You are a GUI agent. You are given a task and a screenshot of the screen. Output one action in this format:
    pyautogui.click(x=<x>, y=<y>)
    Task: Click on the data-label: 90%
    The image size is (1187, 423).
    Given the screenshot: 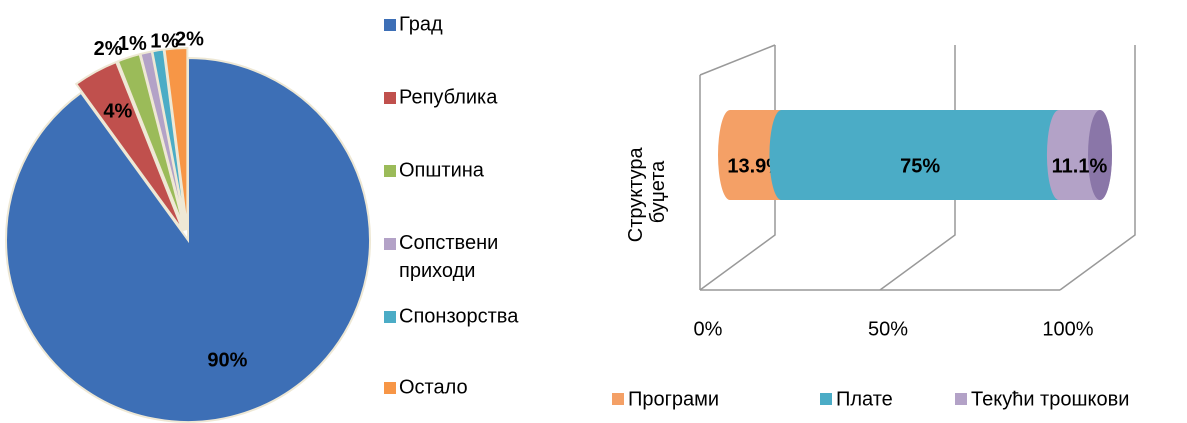 What is the action you would take?
    pyautogui.click(x=227, y=360)
    